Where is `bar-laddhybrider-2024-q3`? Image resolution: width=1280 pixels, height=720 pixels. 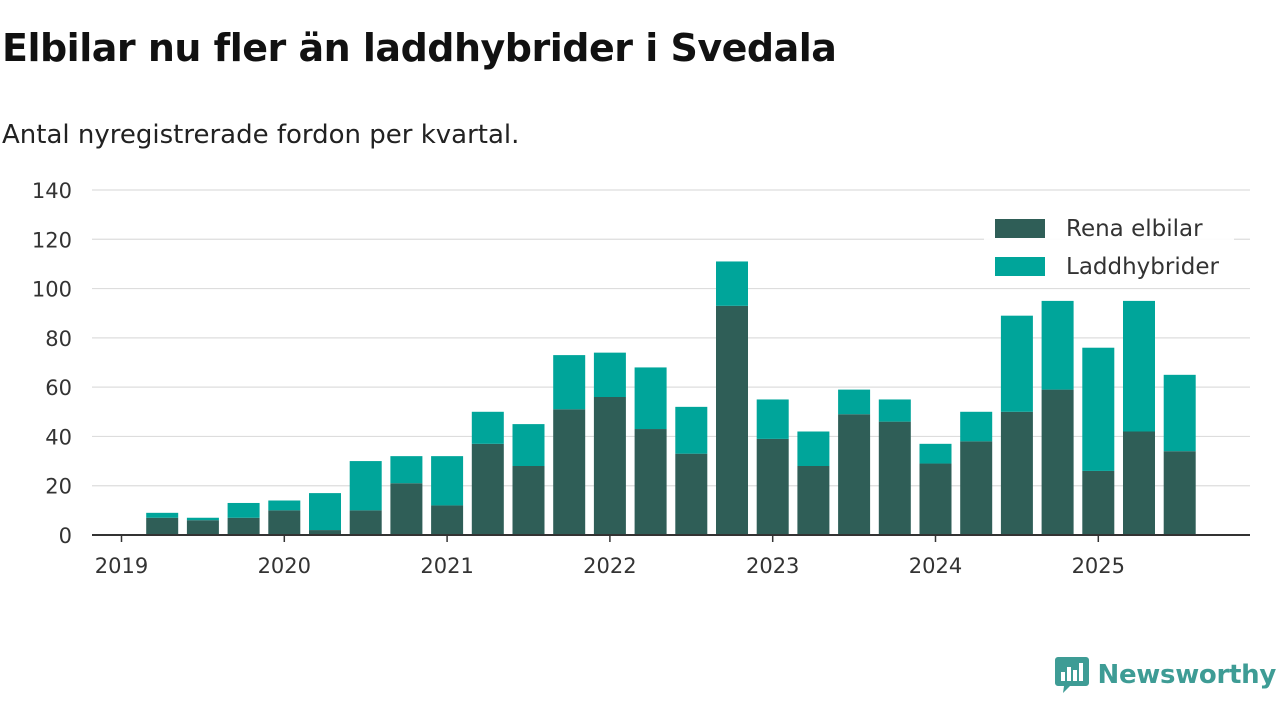 bar-laddhybrider-2024-q3 is located at coordinates (1016, 363).